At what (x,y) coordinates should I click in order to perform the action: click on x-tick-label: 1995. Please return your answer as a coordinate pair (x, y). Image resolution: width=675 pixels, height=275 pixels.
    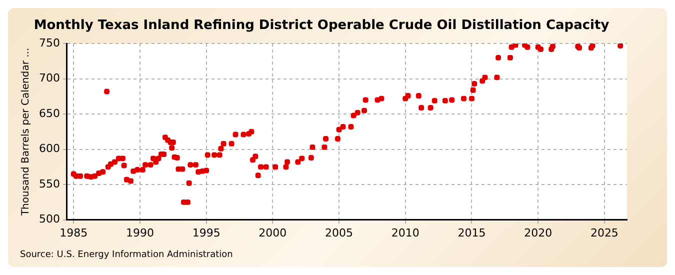
    Looking at the image, I should click on (206, 233).